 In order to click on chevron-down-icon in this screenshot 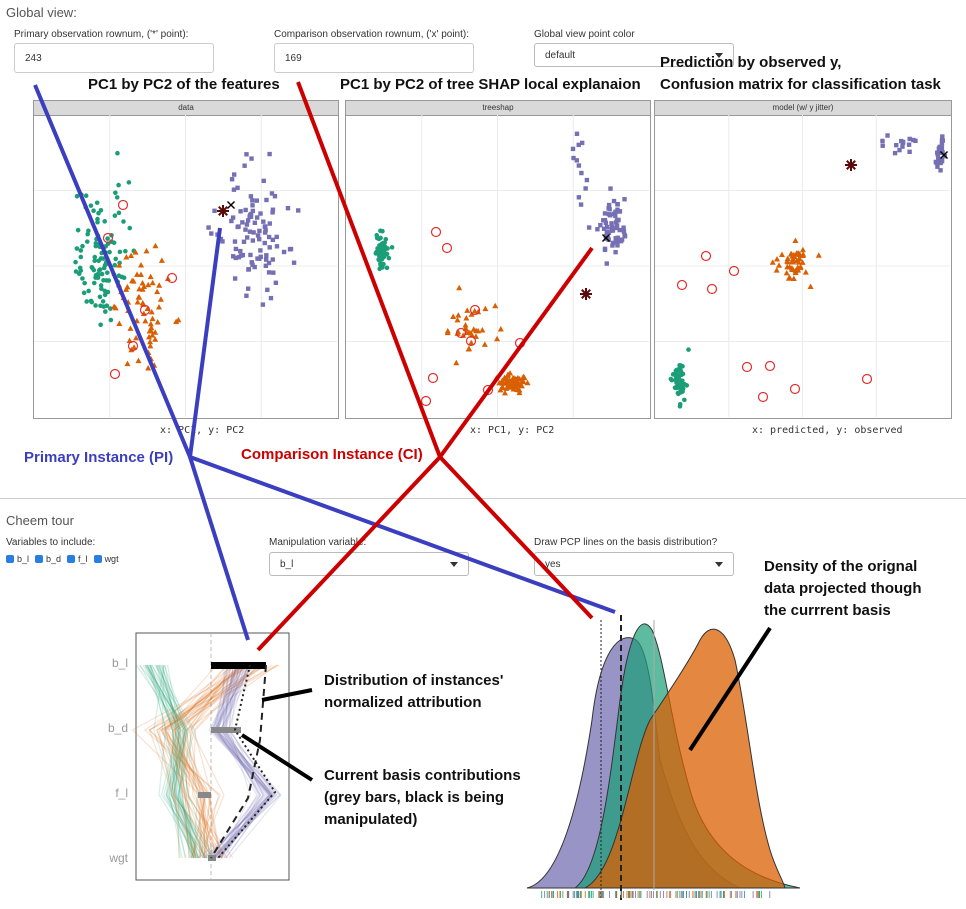, I will do `click(719, 564)`.